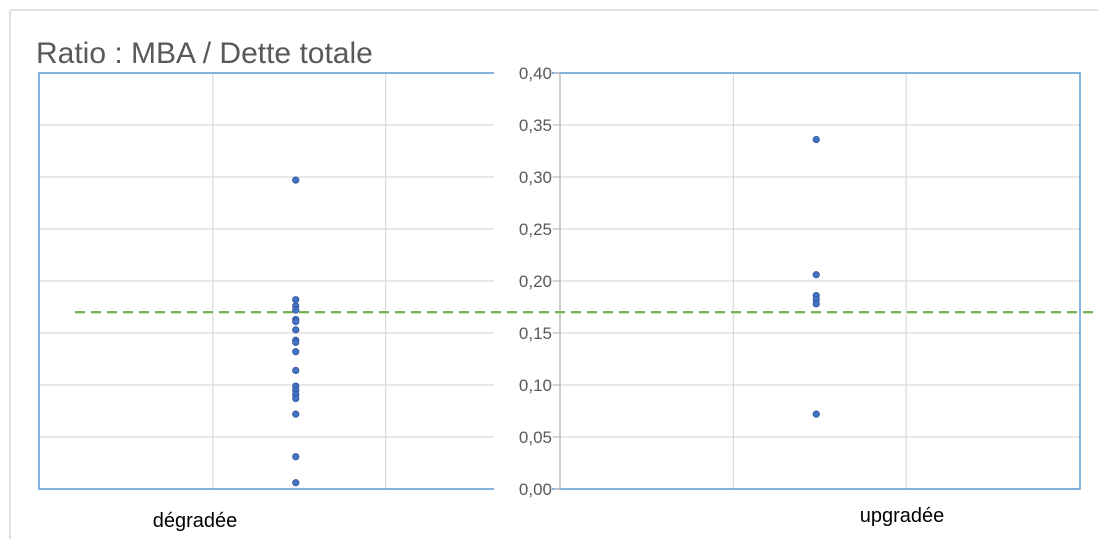 The image size is (1098, 539). What do you see at coordinates (535, 333) in the screenshot?
I see `y-tick-label: 0,15` at bounding box center [535, 333].